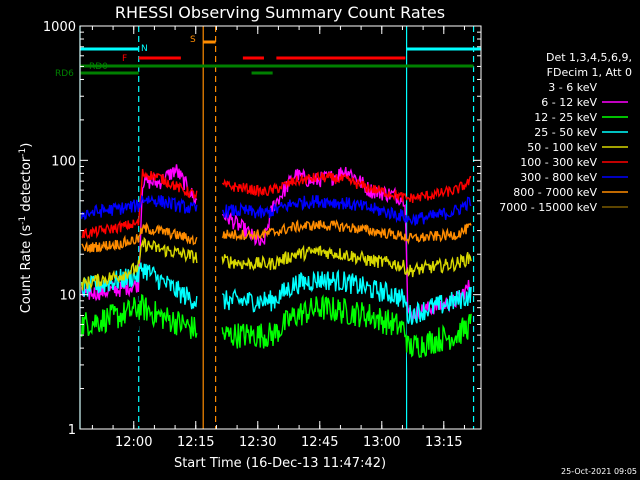 This screenshot has width=640, height=480. I want to click on flag-label-night: N, so click(144, 49).